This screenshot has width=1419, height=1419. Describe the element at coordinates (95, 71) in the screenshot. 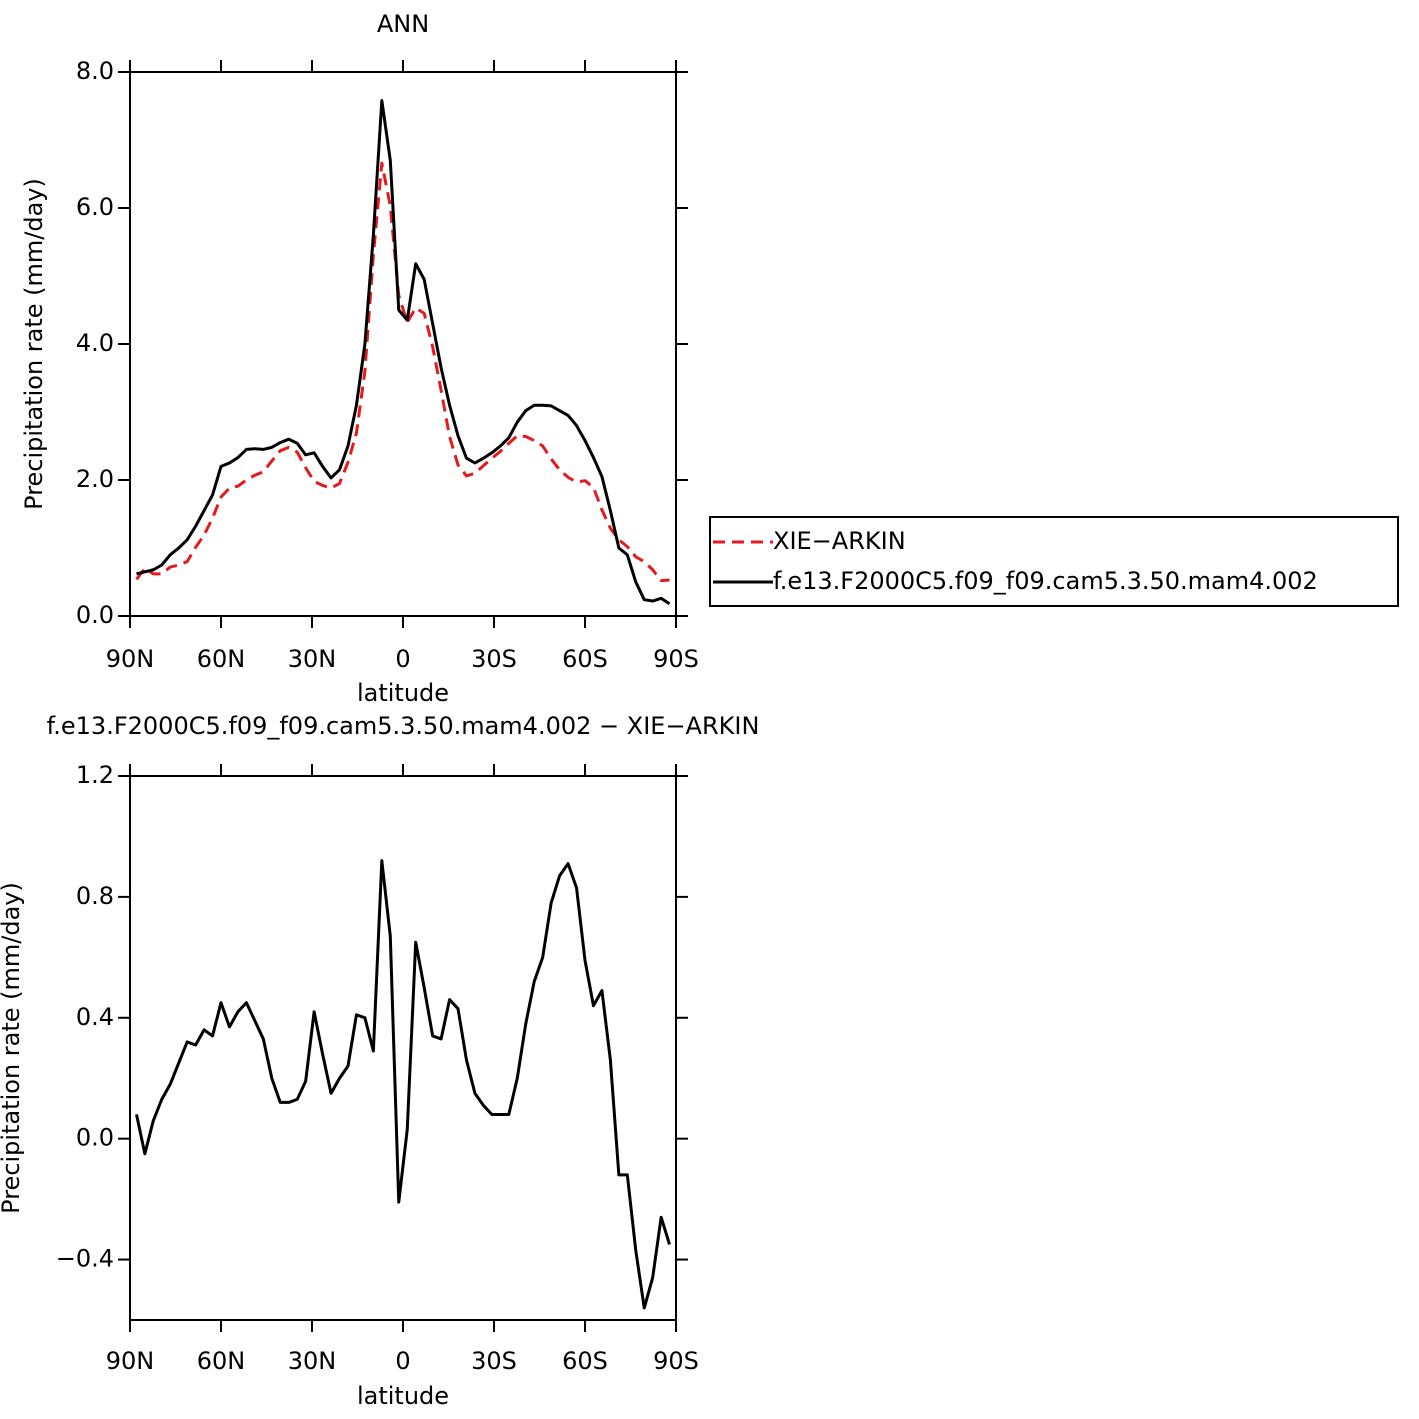

I see `y-tick-label: 8.0` at that location.